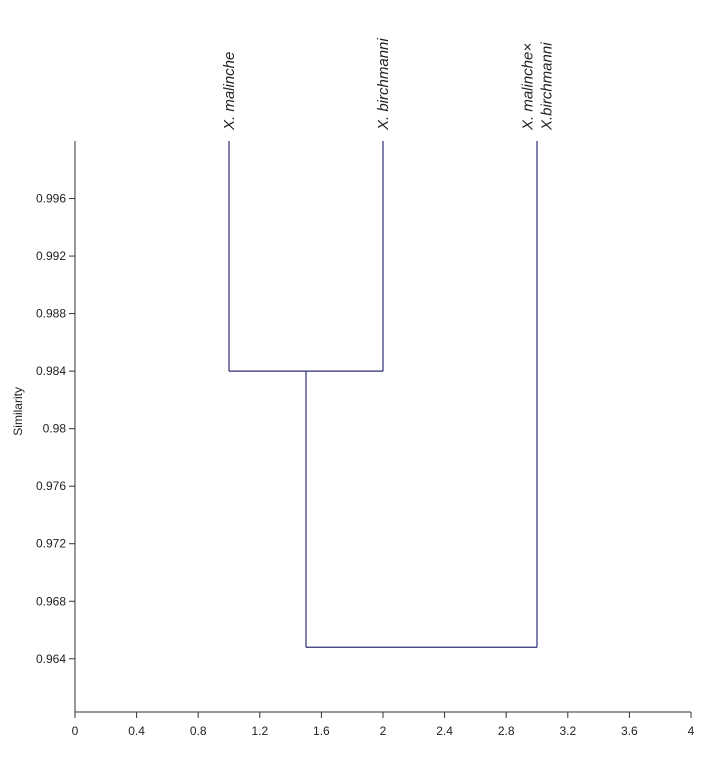  Describe the element at coordinates (567, 731) in the screenshot. I see `x-tick-label: 3.2` at that location.